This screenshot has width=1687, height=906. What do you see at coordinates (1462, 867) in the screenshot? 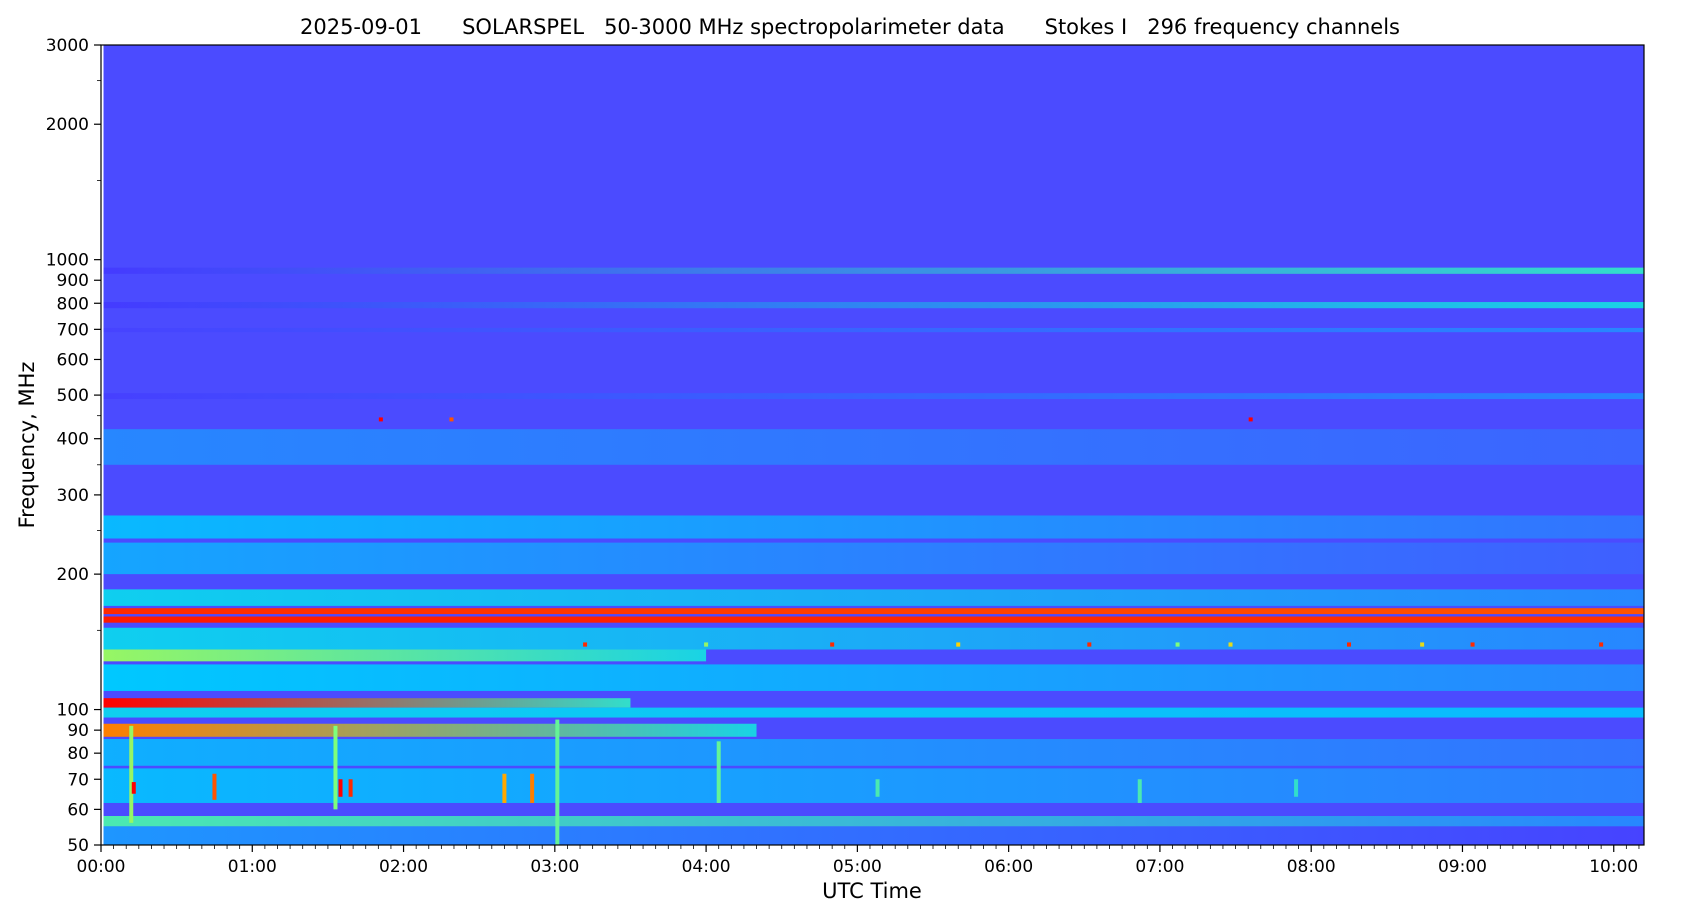
I see `x-tick-label: 09:00` at bounding box center [1462, 867].